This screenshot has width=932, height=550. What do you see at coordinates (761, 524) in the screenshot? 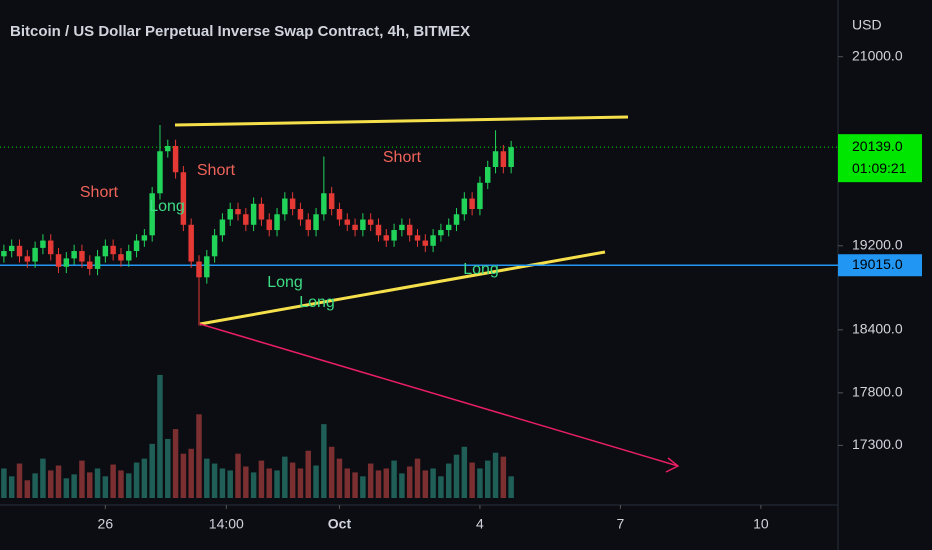
I see `x-tick-label: 10` at bounding box center [761, 524].